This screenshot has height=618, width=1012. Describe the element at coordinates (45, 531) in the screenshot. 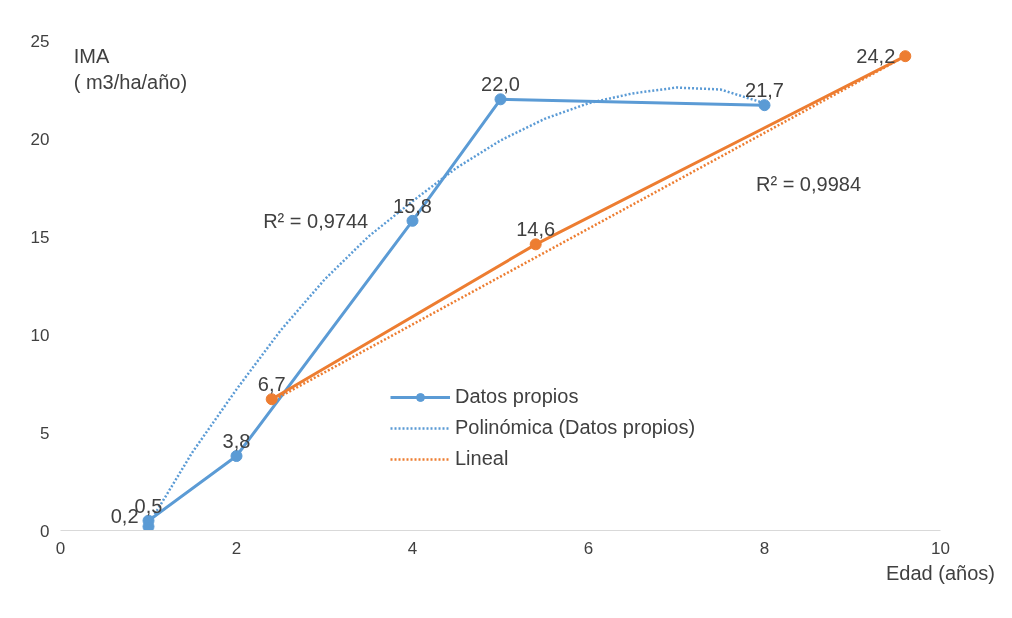

I see `y-tick-label: 0` at that location.